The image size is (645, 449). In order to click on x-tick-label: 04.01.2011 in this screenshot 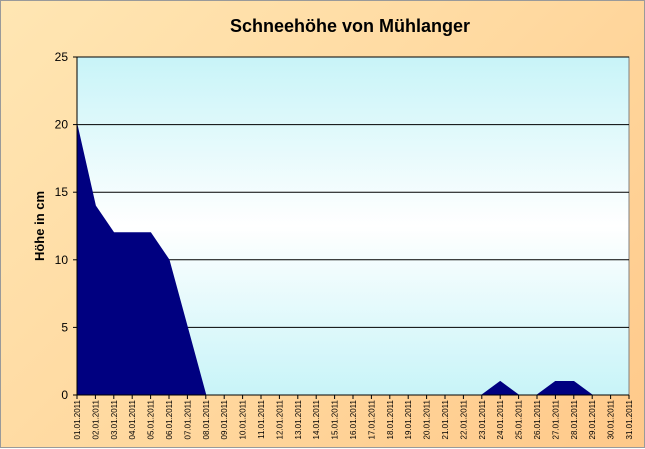, I will do `click(132, 419)`.